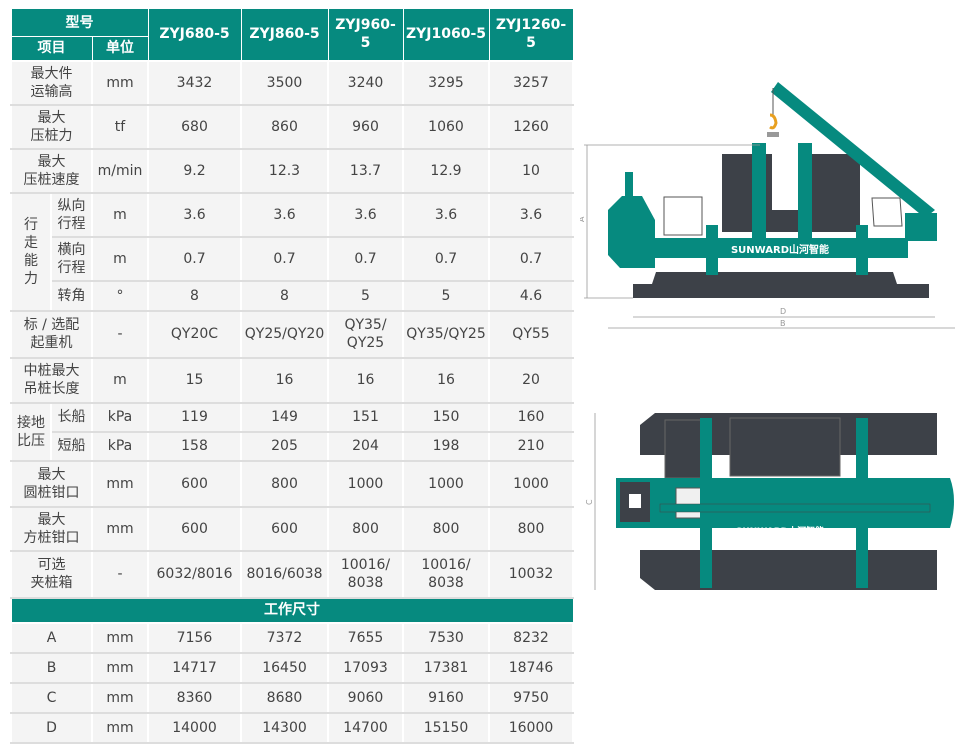  What do you see at coordinates (120, 170) in the screenshot?
I see `unit-cell: m/min` at bounding box center [120, 170].